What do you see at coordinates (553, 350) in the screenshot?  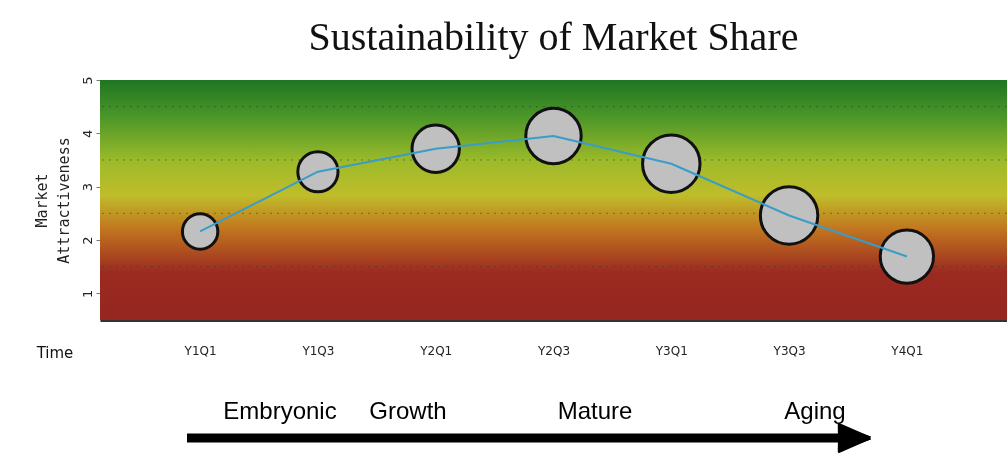 I see `x-tick-label: Y2Q3` at bounding box center [553, 350].